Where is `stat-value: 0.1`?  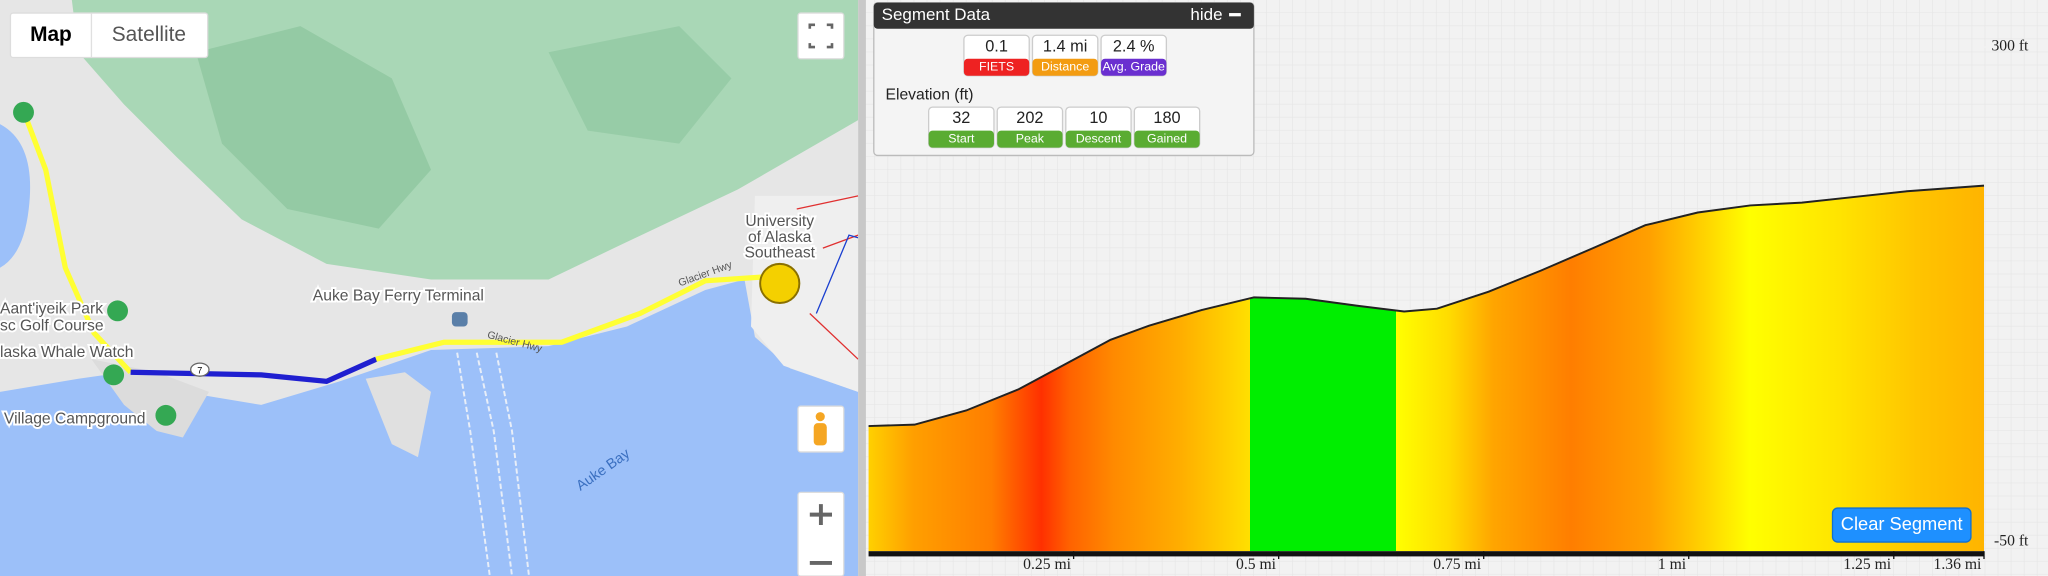
stat-value: 0.1 is located at coordinates (996, 46).